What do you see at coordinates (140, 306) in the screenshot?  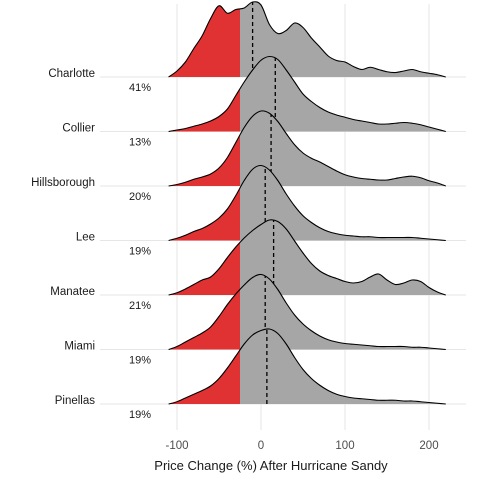 I see `percent-label: 21%` at bounding box center [140, 306].